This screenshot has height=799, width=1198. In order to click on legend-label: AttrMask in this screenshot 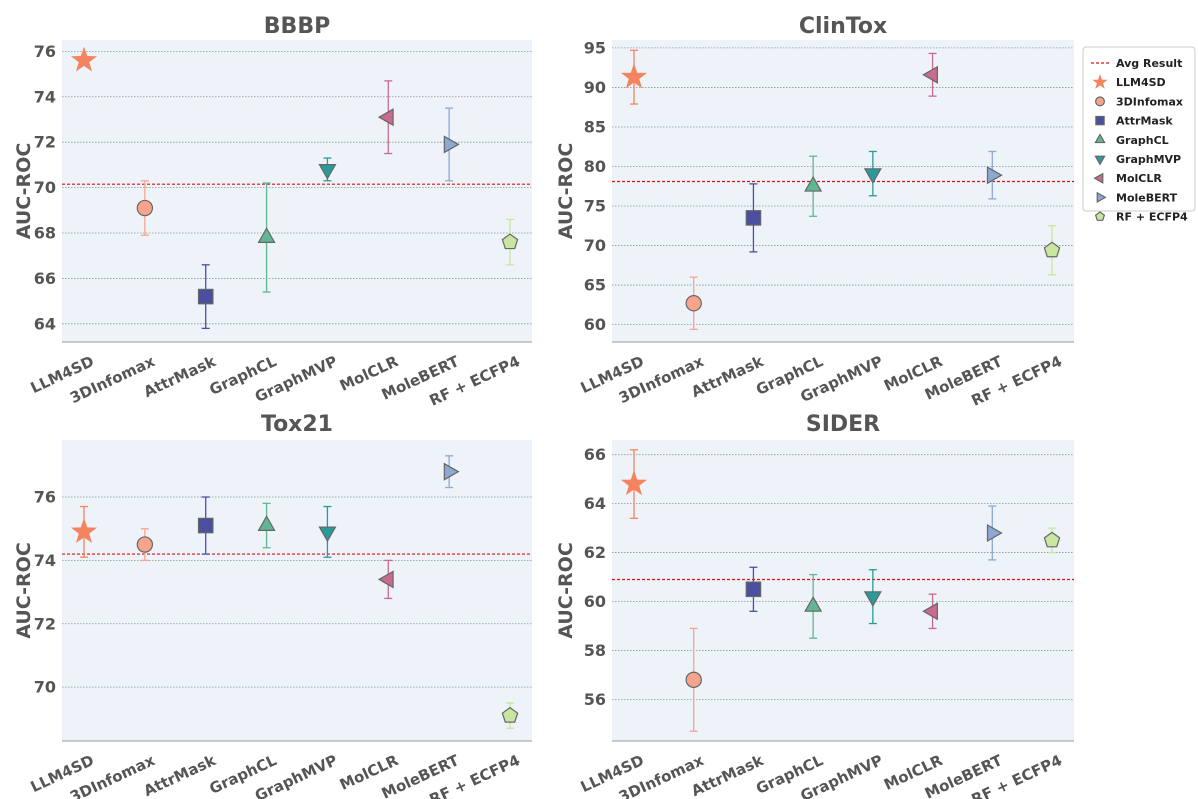, I will do `click(1144, 121)`.